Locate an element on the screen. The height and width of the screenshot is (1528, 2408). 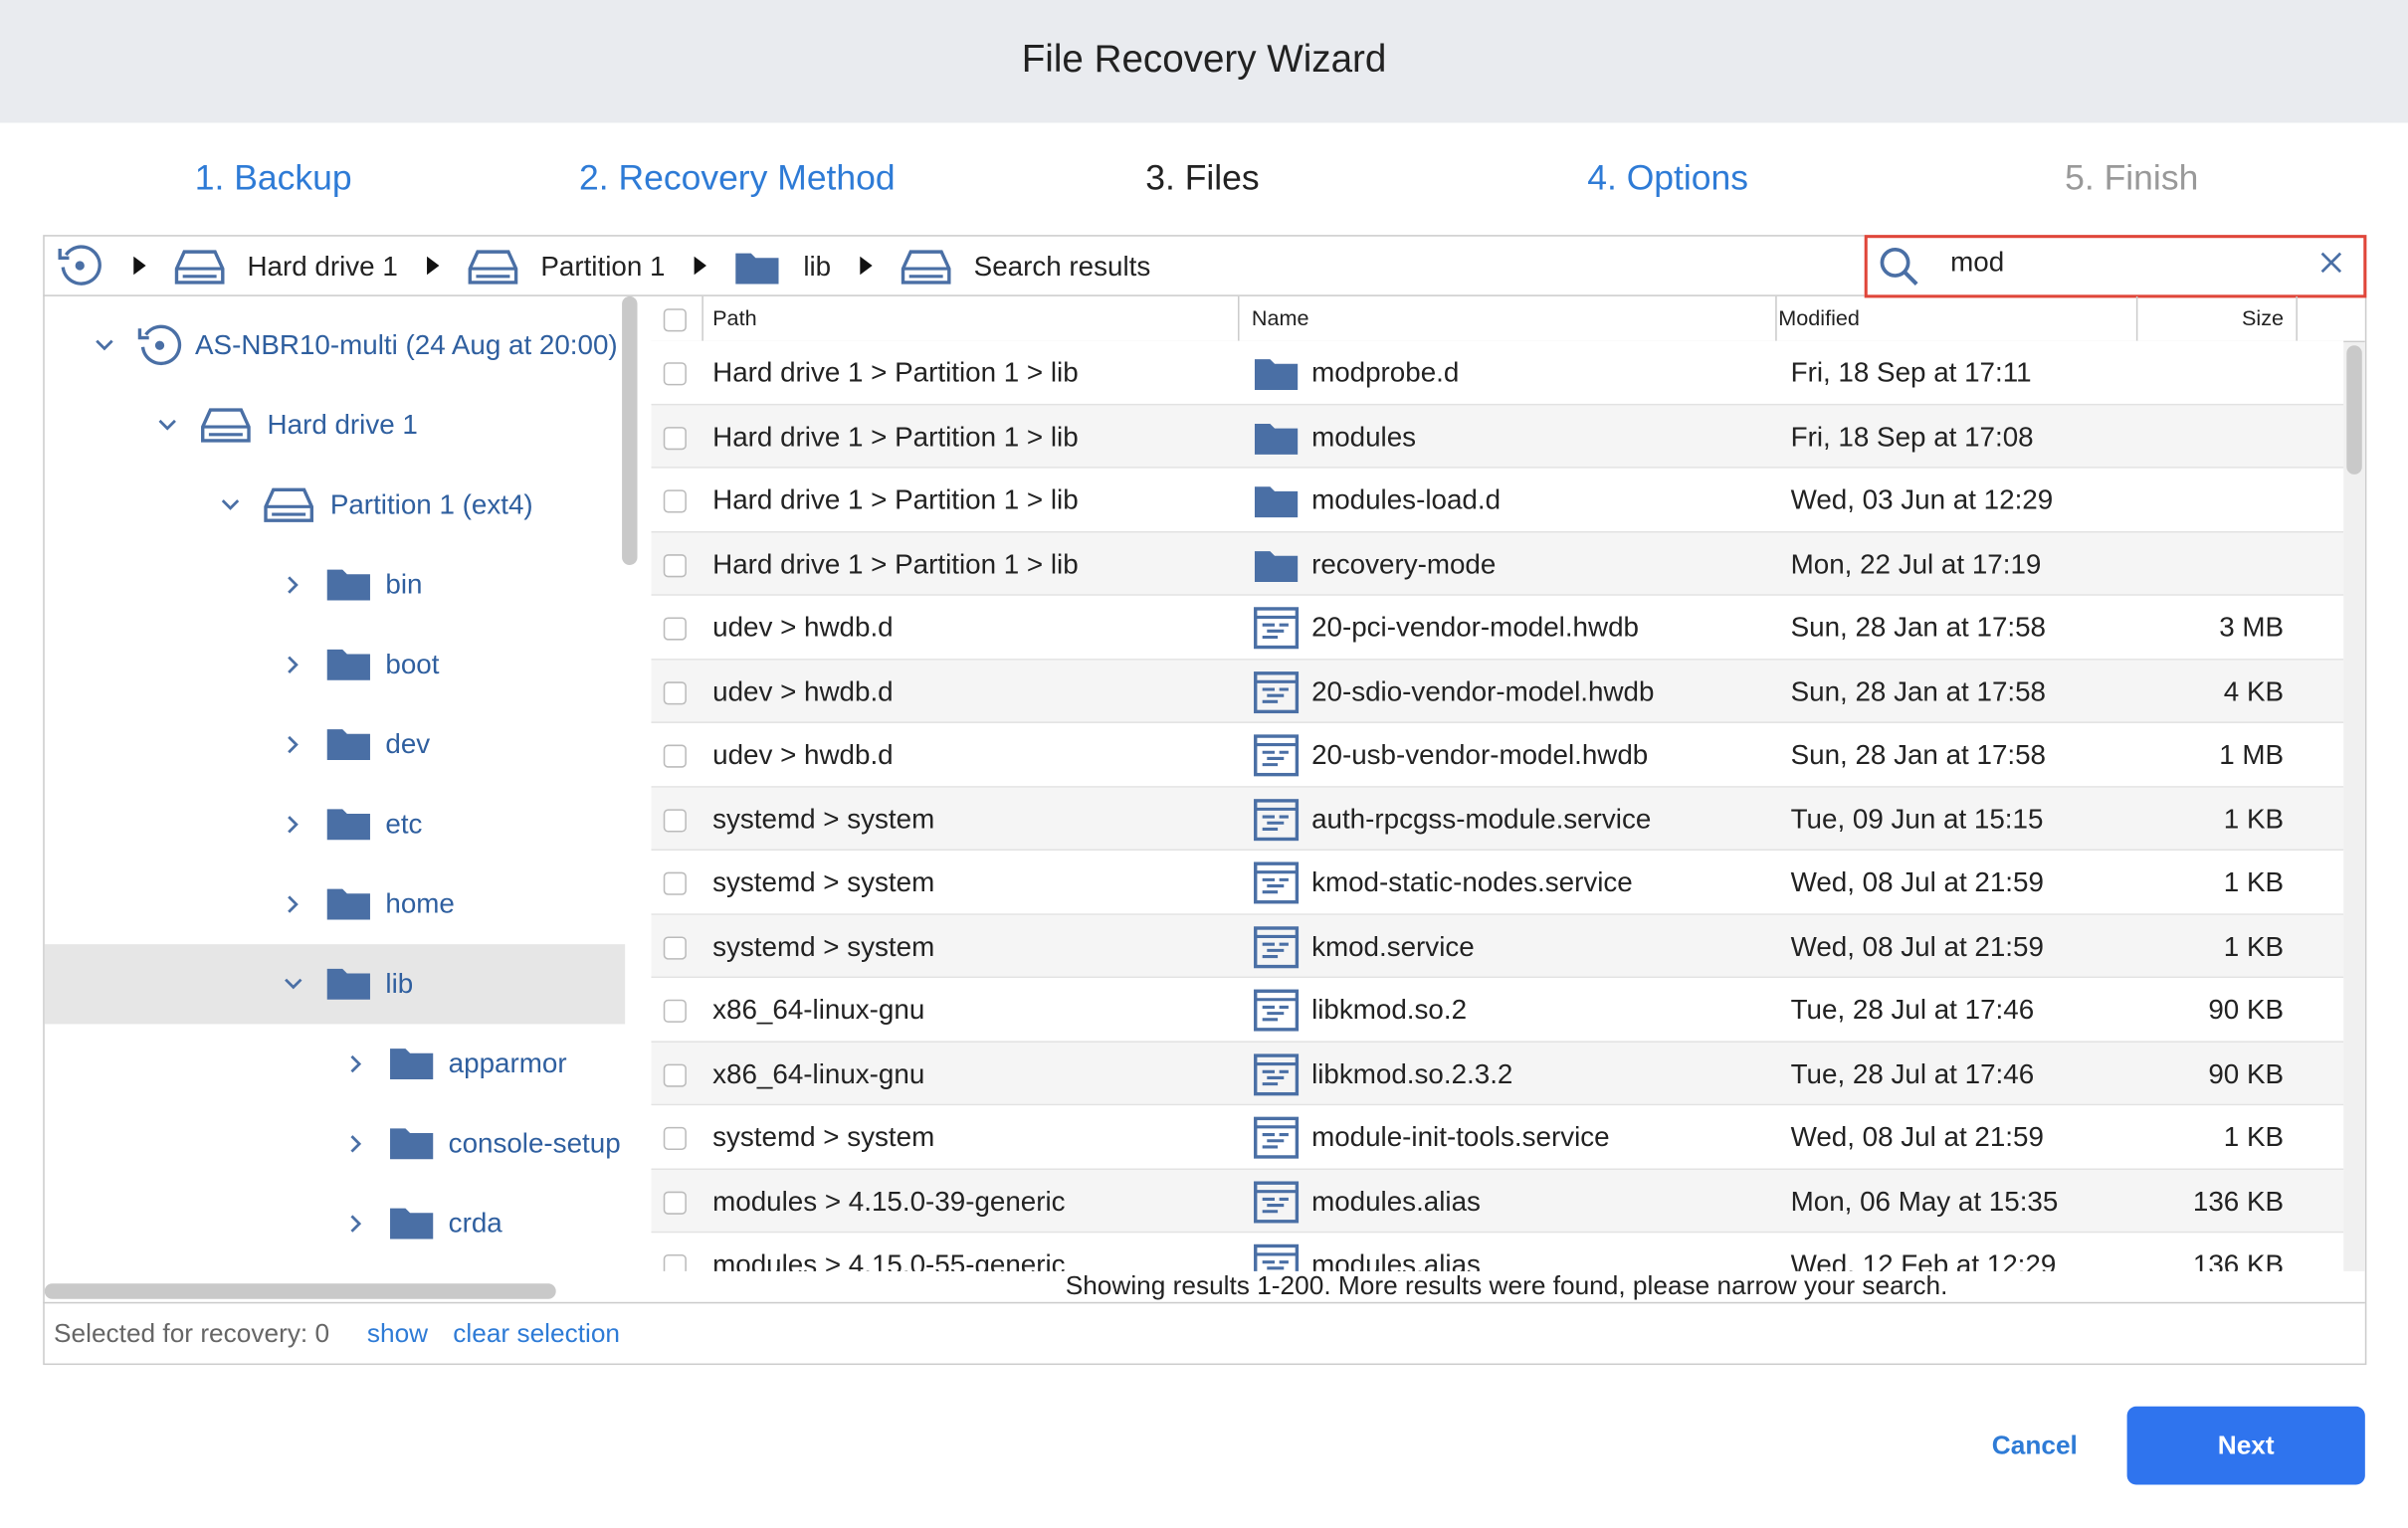
breadcrumb-item: lib is located at coordinates (817, 267).